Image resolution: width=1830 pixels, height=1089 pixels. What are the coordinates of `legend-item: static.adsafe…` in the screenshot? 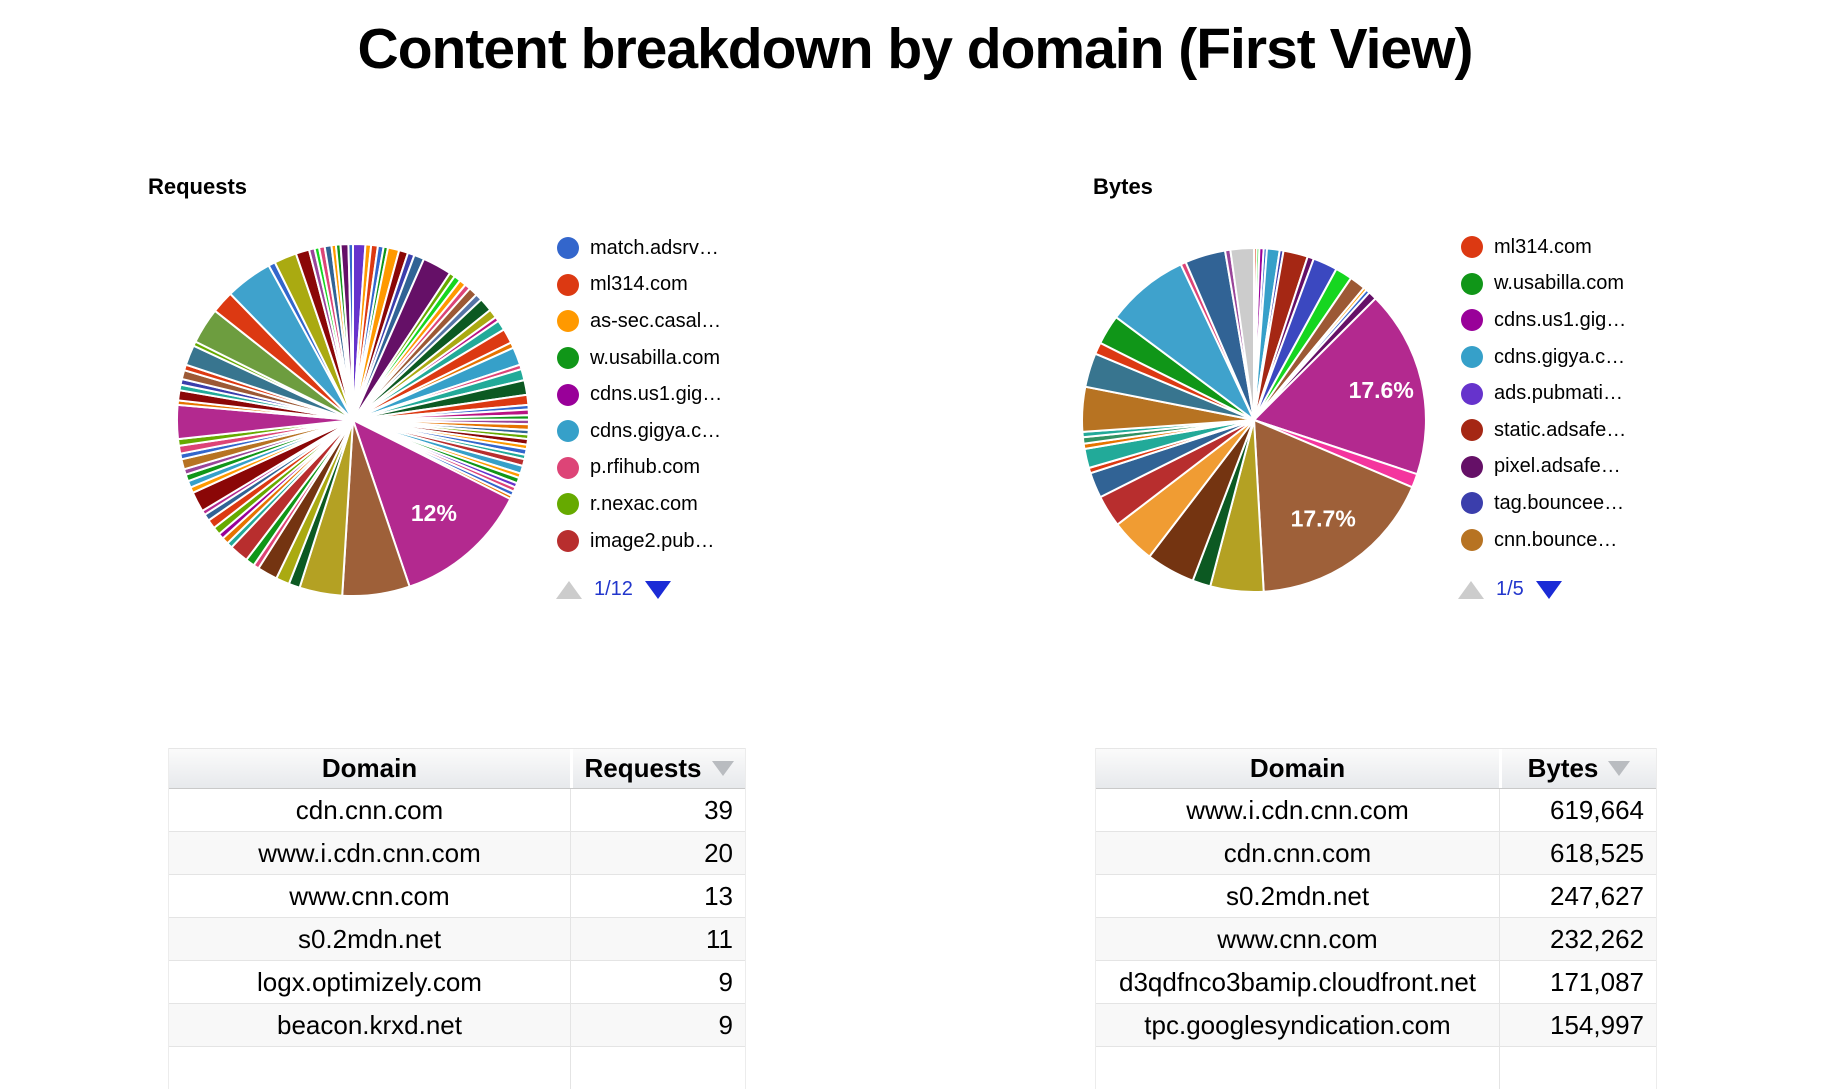 It's located at (1543, 430).